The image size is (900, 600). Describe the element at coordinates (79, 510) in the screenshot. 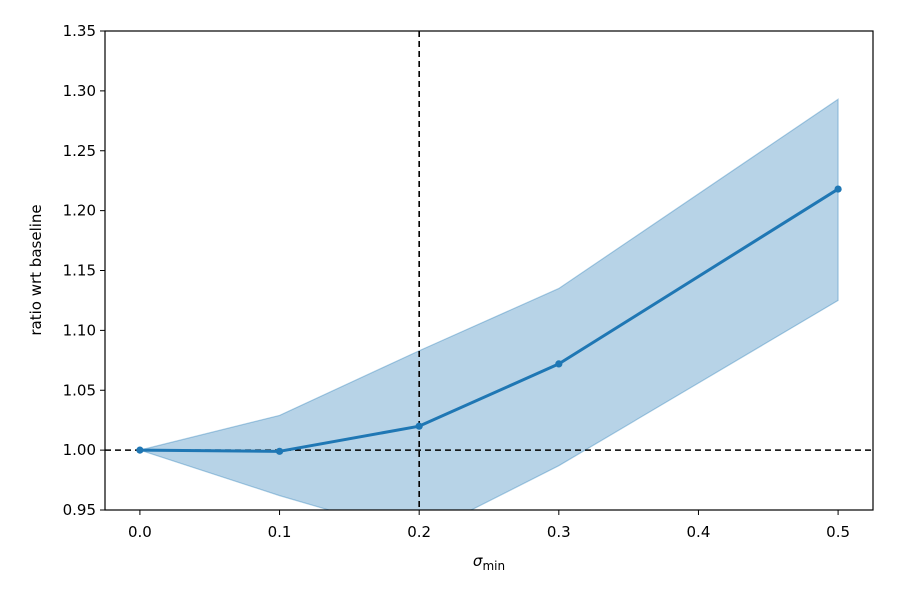

I see `y-tick-label: 0.95` at that location.